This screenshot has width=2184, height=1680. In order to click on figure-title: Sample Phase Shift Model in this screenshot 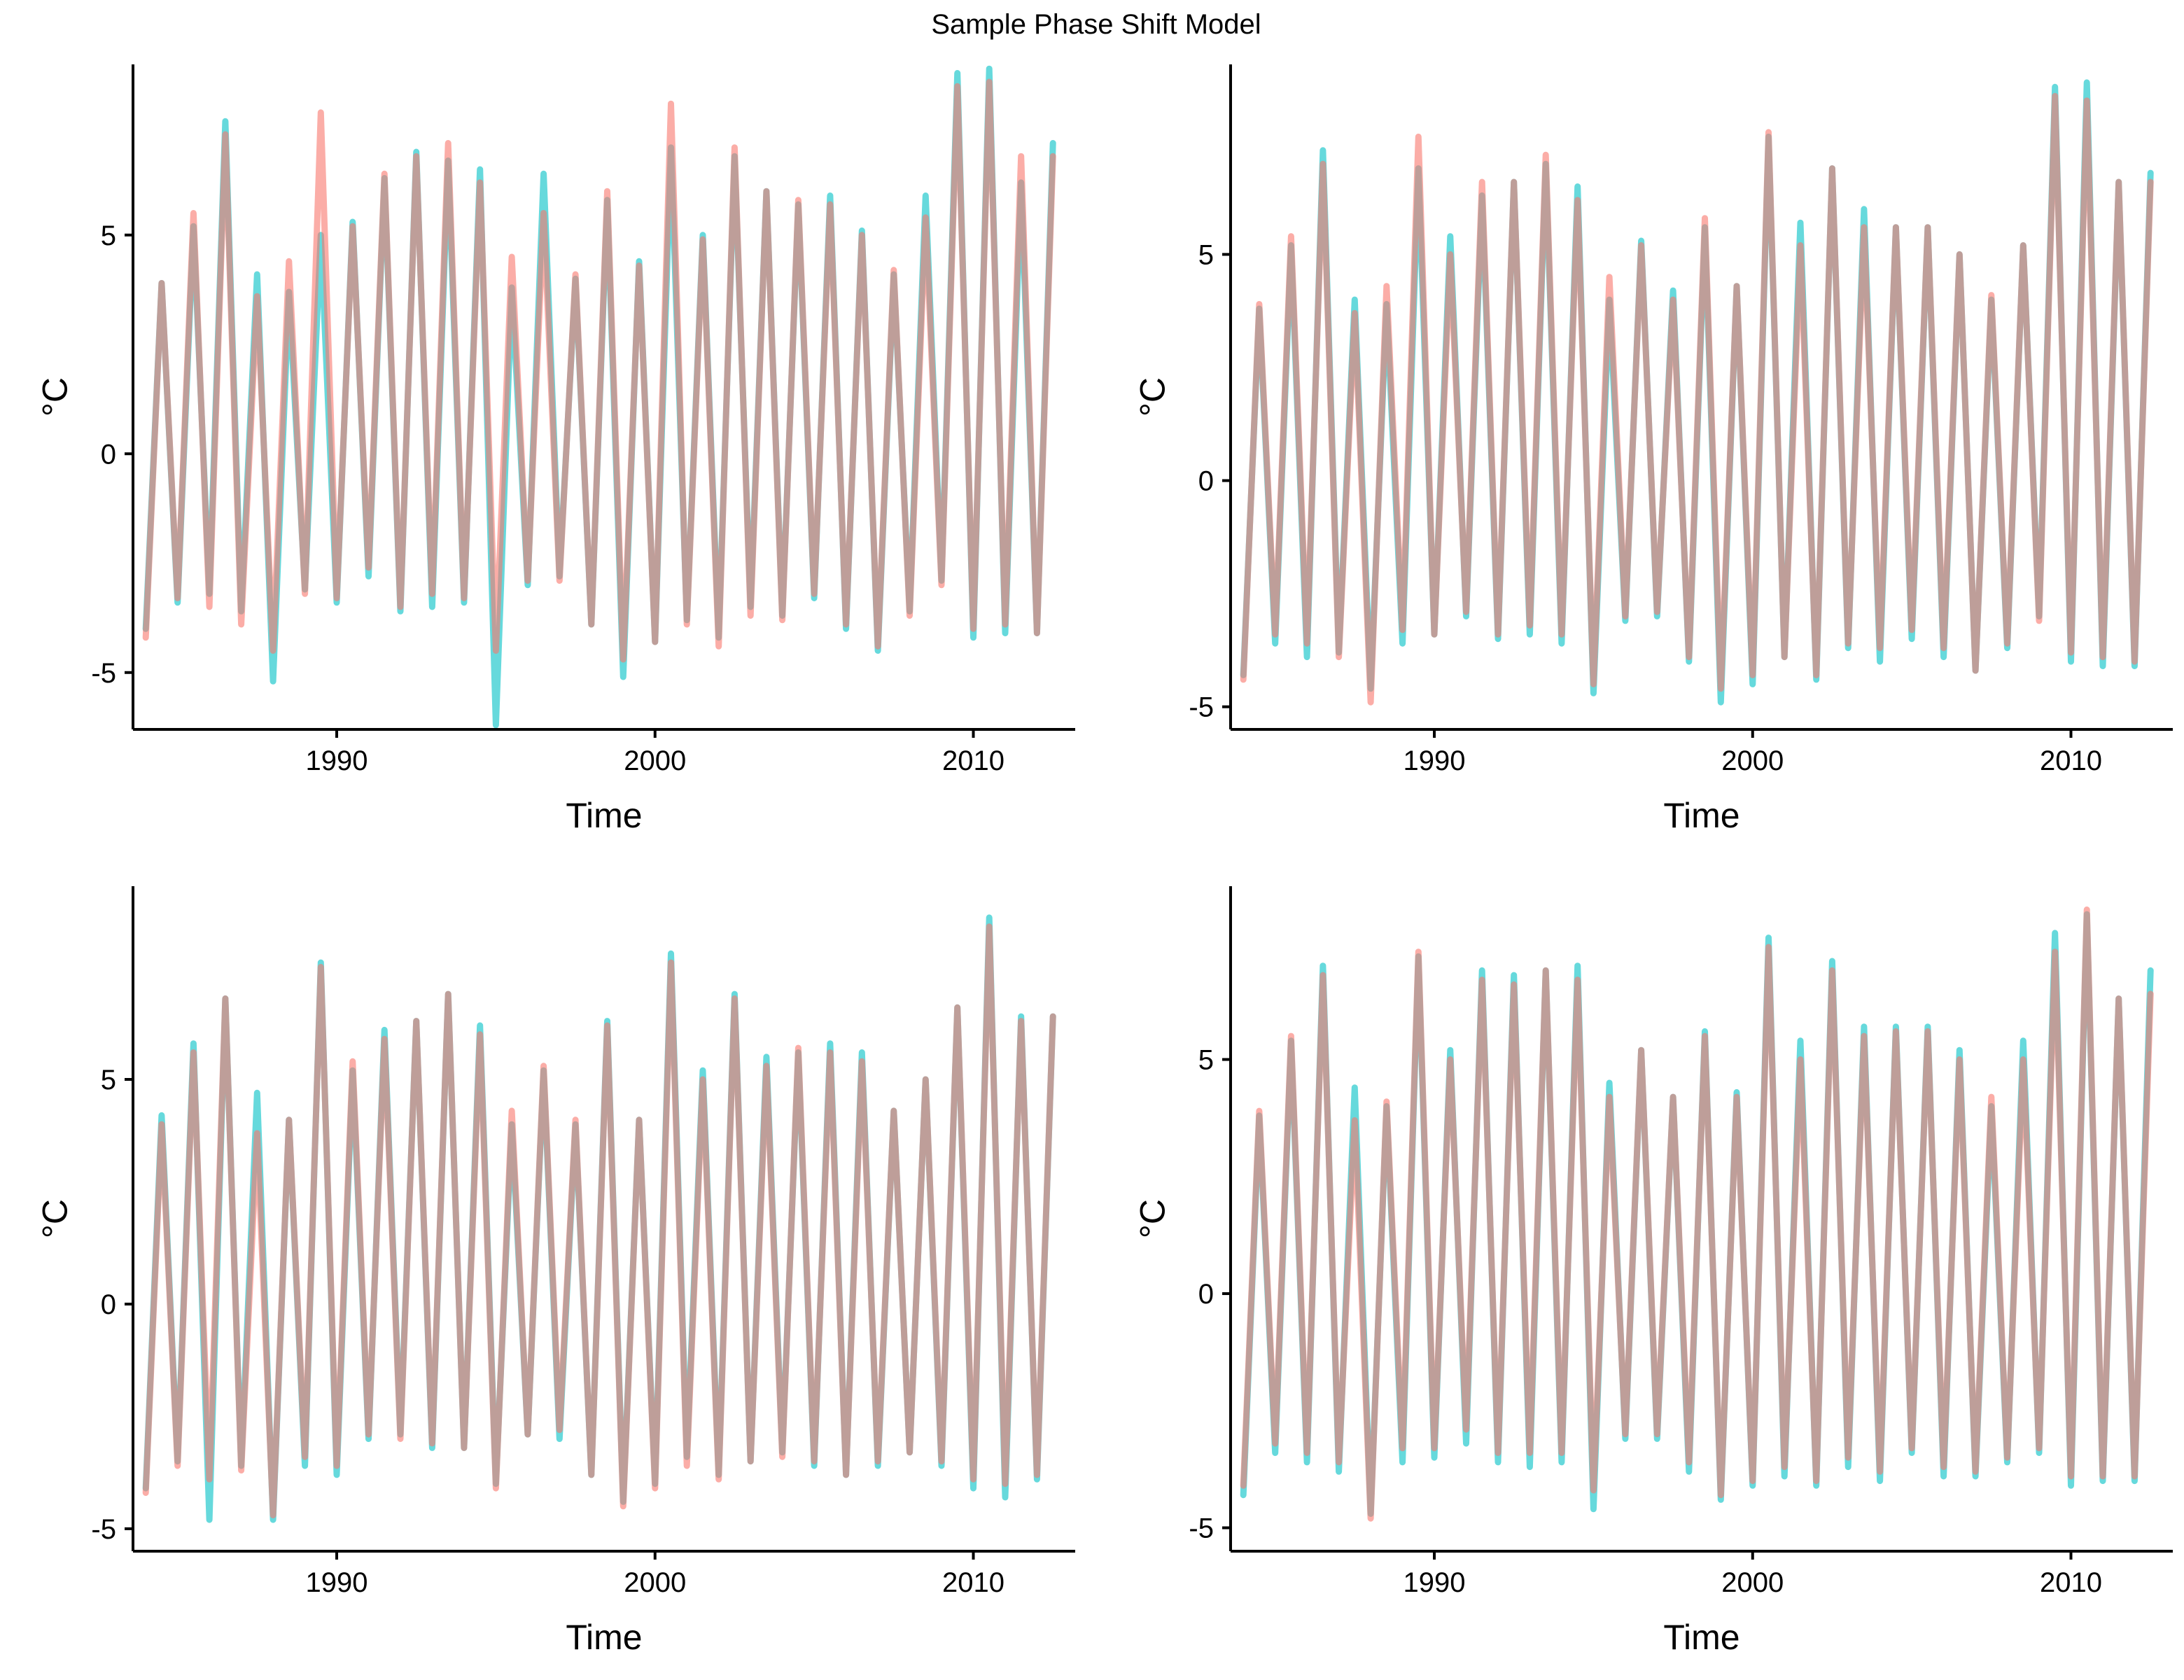, I will do `click(1096, 24)`.